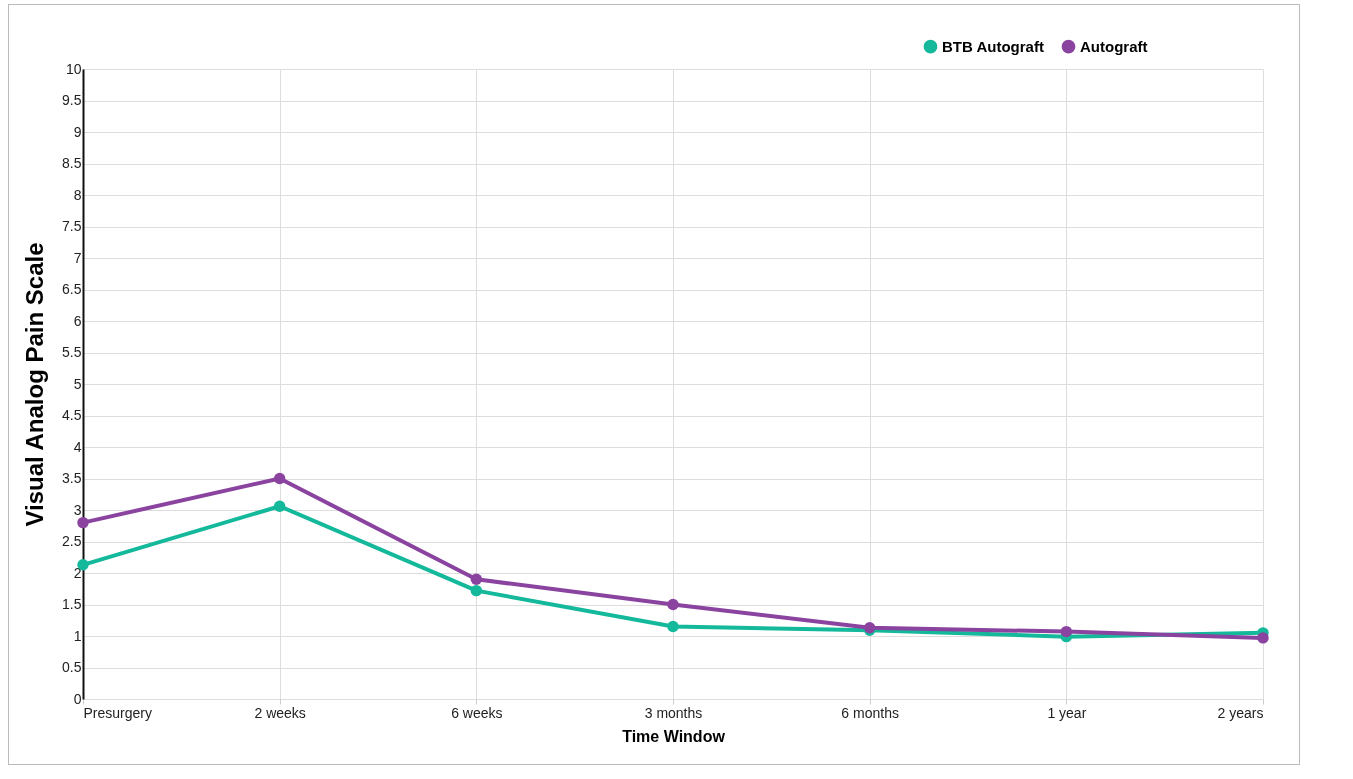 The image size is (1353, 779). Describe the element at coordinates (72, 289) in the screenshot. I see `y-tick-label: 6.5` at that location.